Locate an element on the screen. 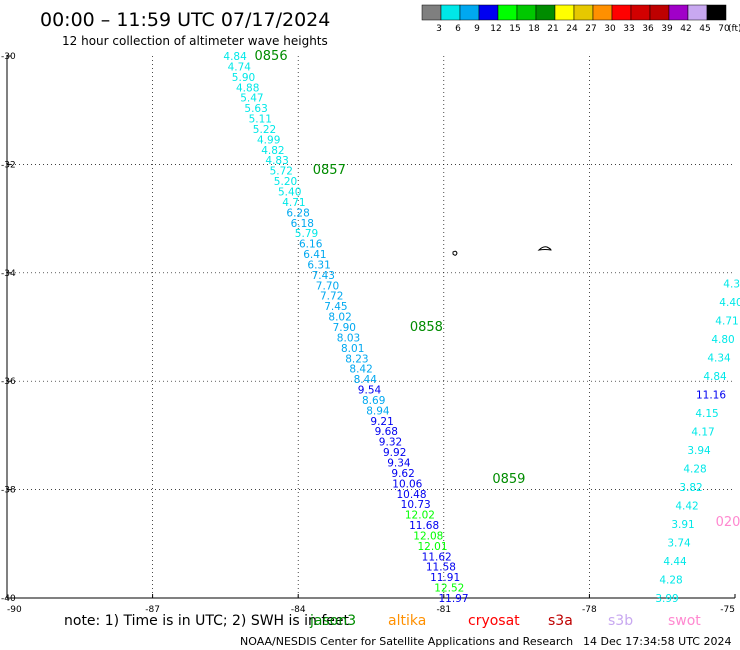  wave-height-label: 7.43 is located at coordinates (323, 276).